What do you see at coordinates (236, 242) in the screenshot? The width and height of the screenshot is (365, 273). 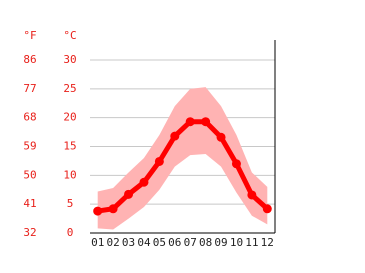 I see `x-tick-label: 10` at bounding box center [236, 242].